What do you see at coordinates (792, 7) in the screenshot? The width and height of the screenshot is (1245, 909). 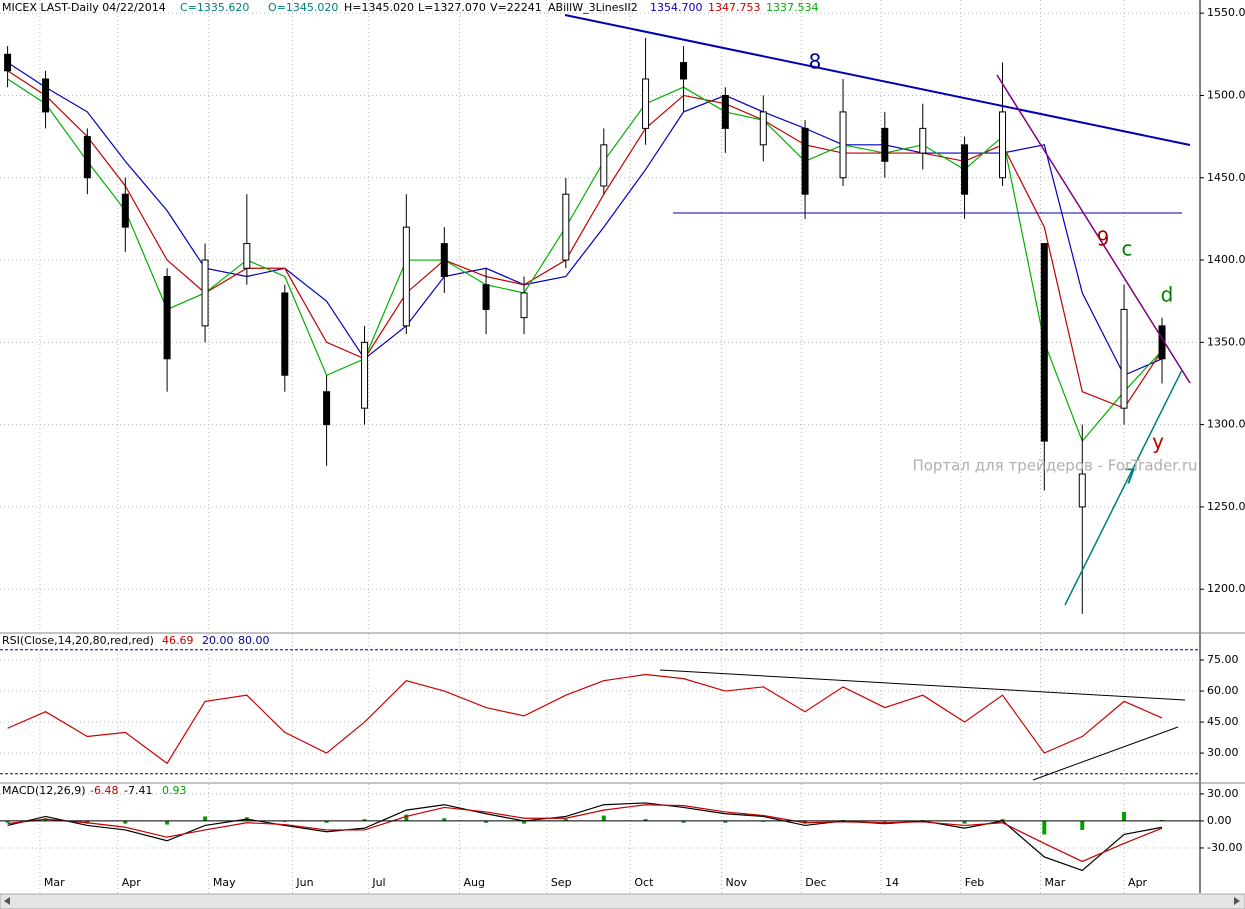 I see `indicator-value: 1337.534` at bounding box center [792, 7].